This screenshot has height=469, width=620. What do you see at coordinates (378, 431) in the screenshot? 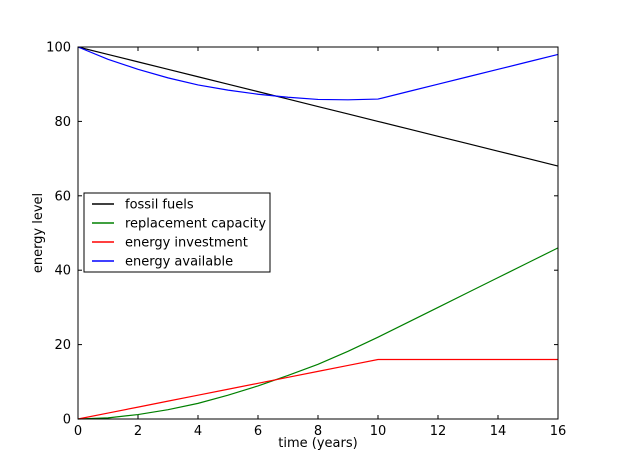
I see `x-tick-label: 10` at bounding box center [378, 431].